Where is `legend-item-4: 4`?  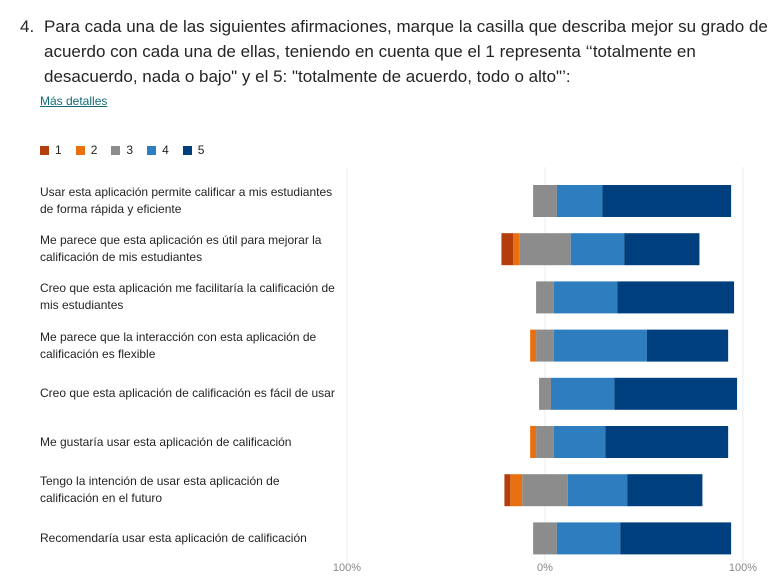
legend-item-4: 4 is located at coordinates (158, 150).